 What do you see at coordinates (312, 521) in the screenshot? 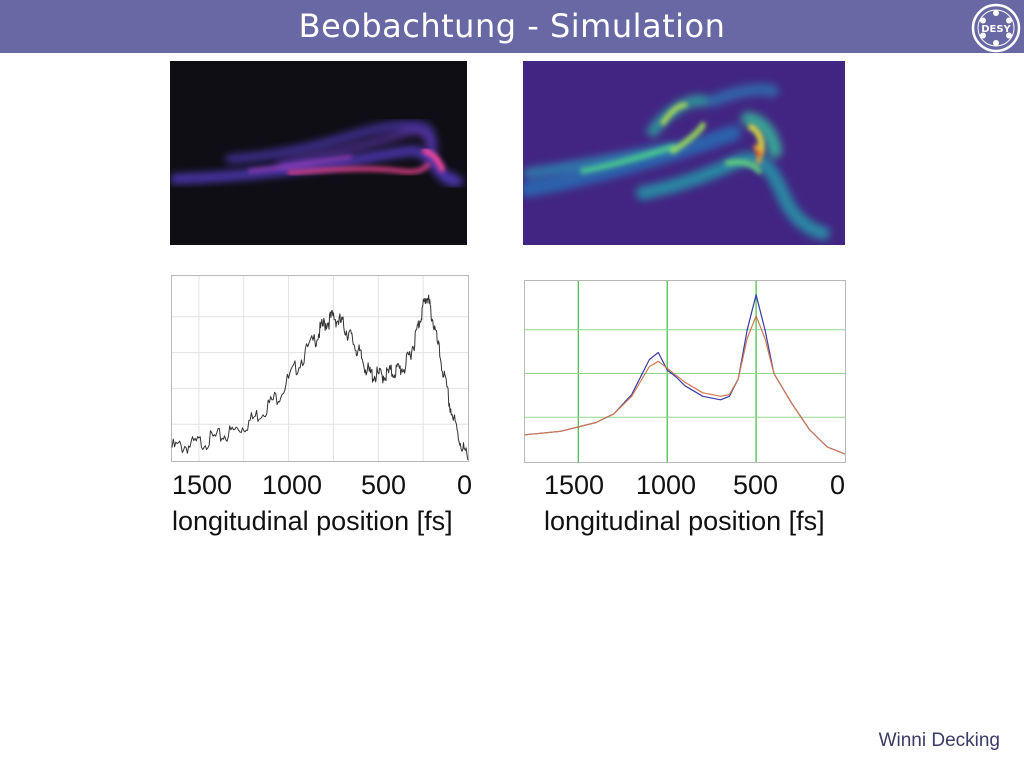
I see `chart0-xlabel: longitudinal position [fs]` at bounding box center [312, 521].